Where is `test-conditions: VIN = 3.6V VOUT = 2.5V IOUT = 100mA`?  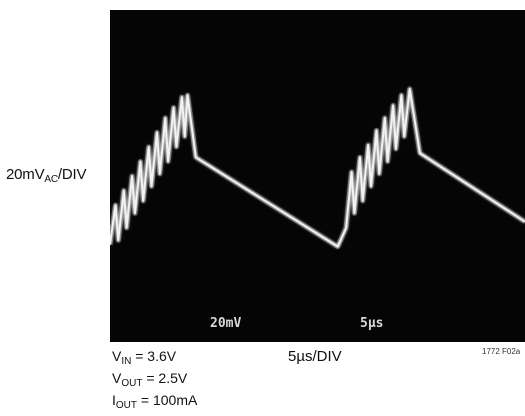 test-conditions: VIN = 3.6V VOUT = 2.5V IOUT = 100mA is located at coordinates (154, 381).